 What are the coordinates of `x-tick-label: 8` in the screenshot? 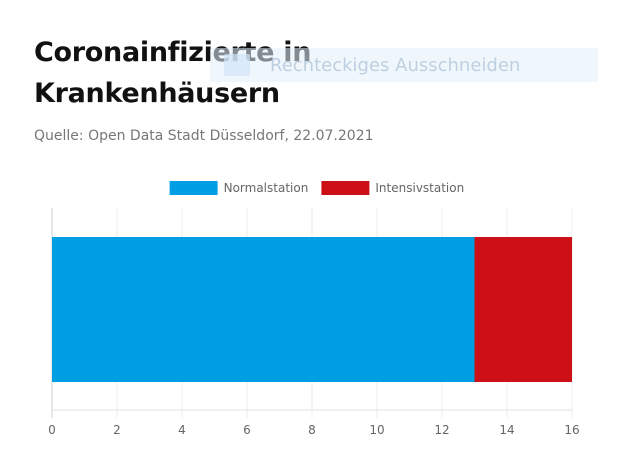 It's located at (312, 430).